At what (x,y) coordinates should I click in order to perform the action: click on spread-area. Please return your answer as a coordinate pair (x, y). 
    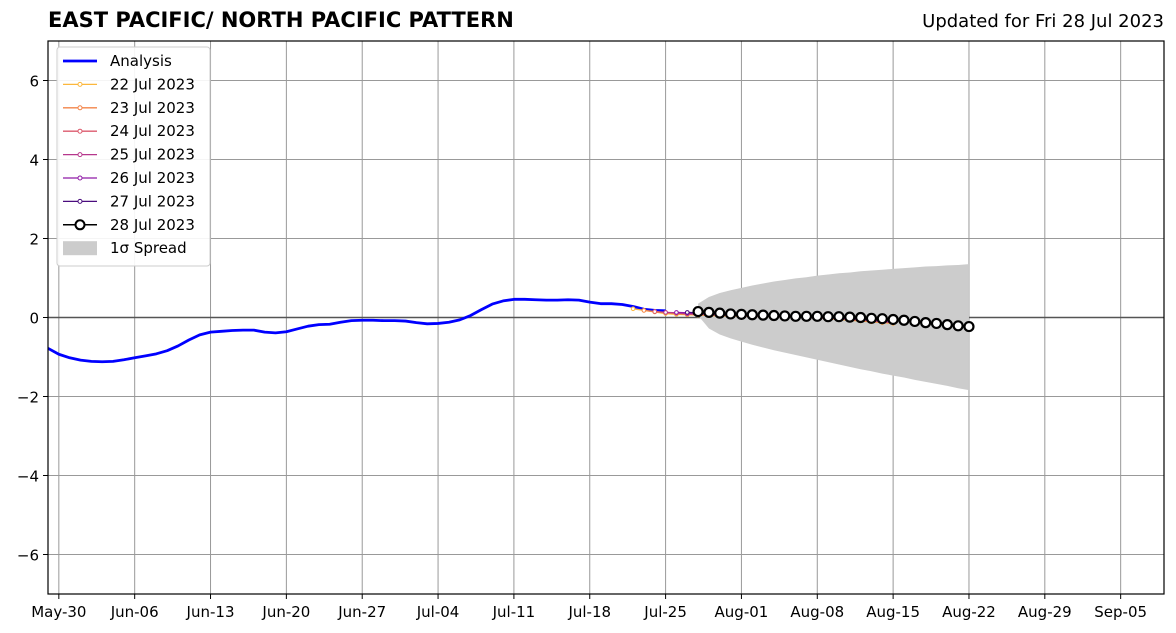
    Looking at the image, I should click on (833, 327).